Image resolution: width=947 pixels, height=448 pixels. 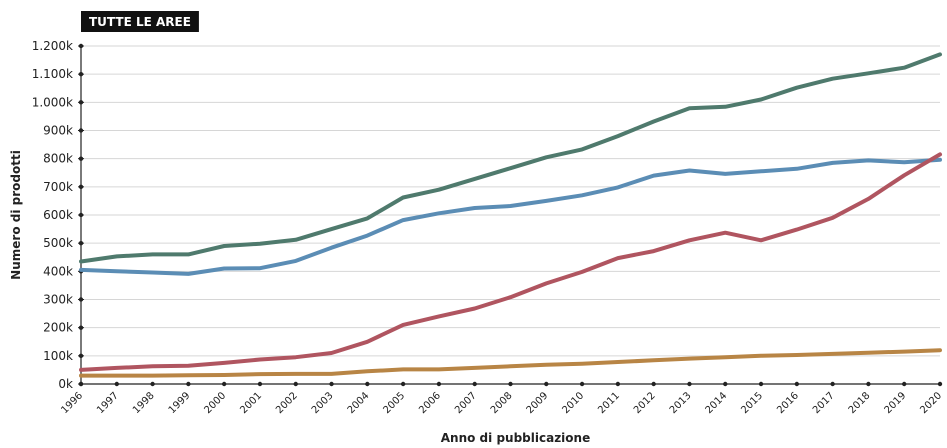 I want to click on x-tick-label: 1997, so click(x=108, y=403).